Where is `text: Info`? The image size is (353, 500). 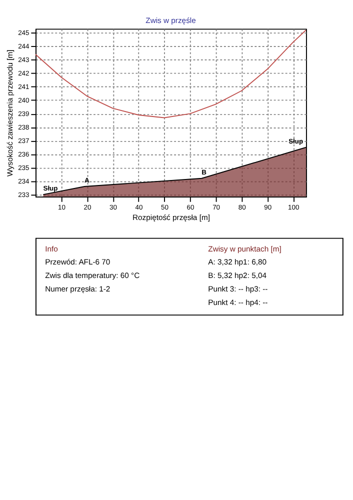 text: Info is located at coordinates (51, 249).